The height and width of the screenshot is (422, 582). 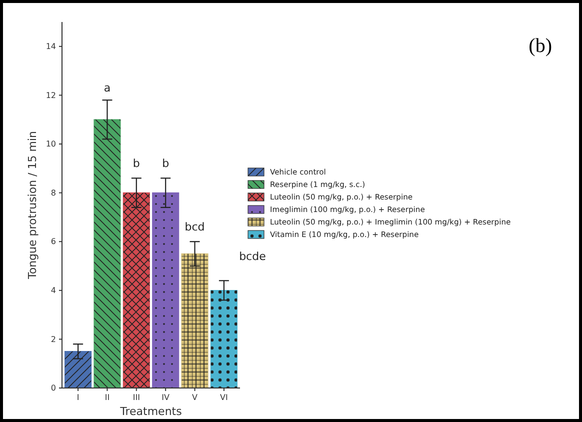 What do you see at coordinates (51, 144) in the screenshot?
I see `y-tick-label: 10` at bounding box center [51, 144].